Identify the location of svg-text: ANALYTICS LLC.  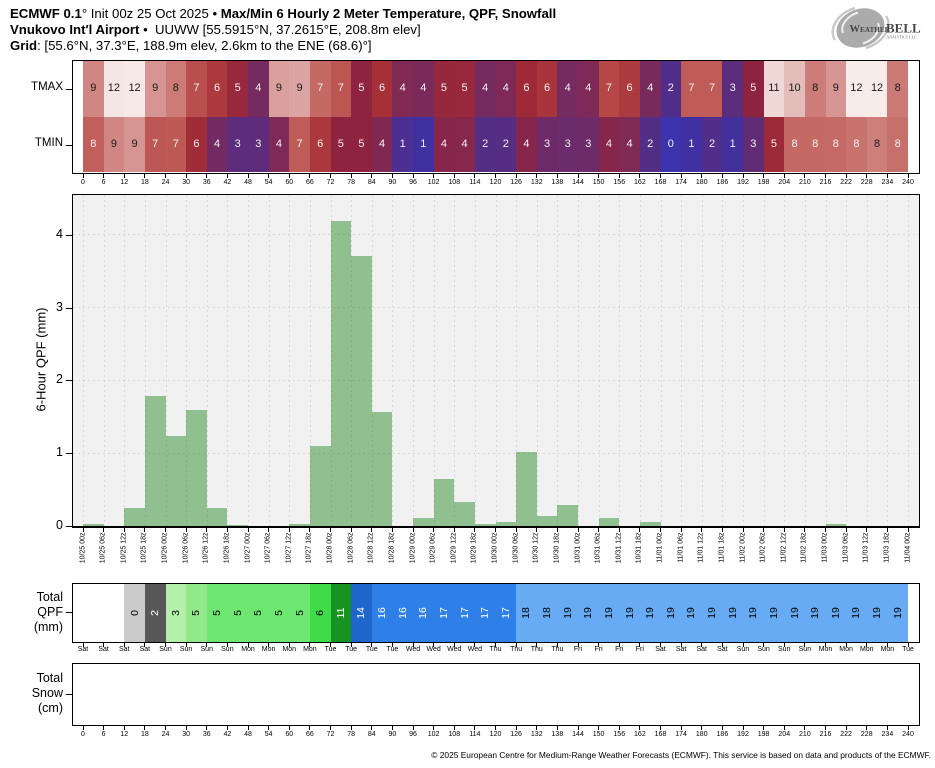
(901, 37).